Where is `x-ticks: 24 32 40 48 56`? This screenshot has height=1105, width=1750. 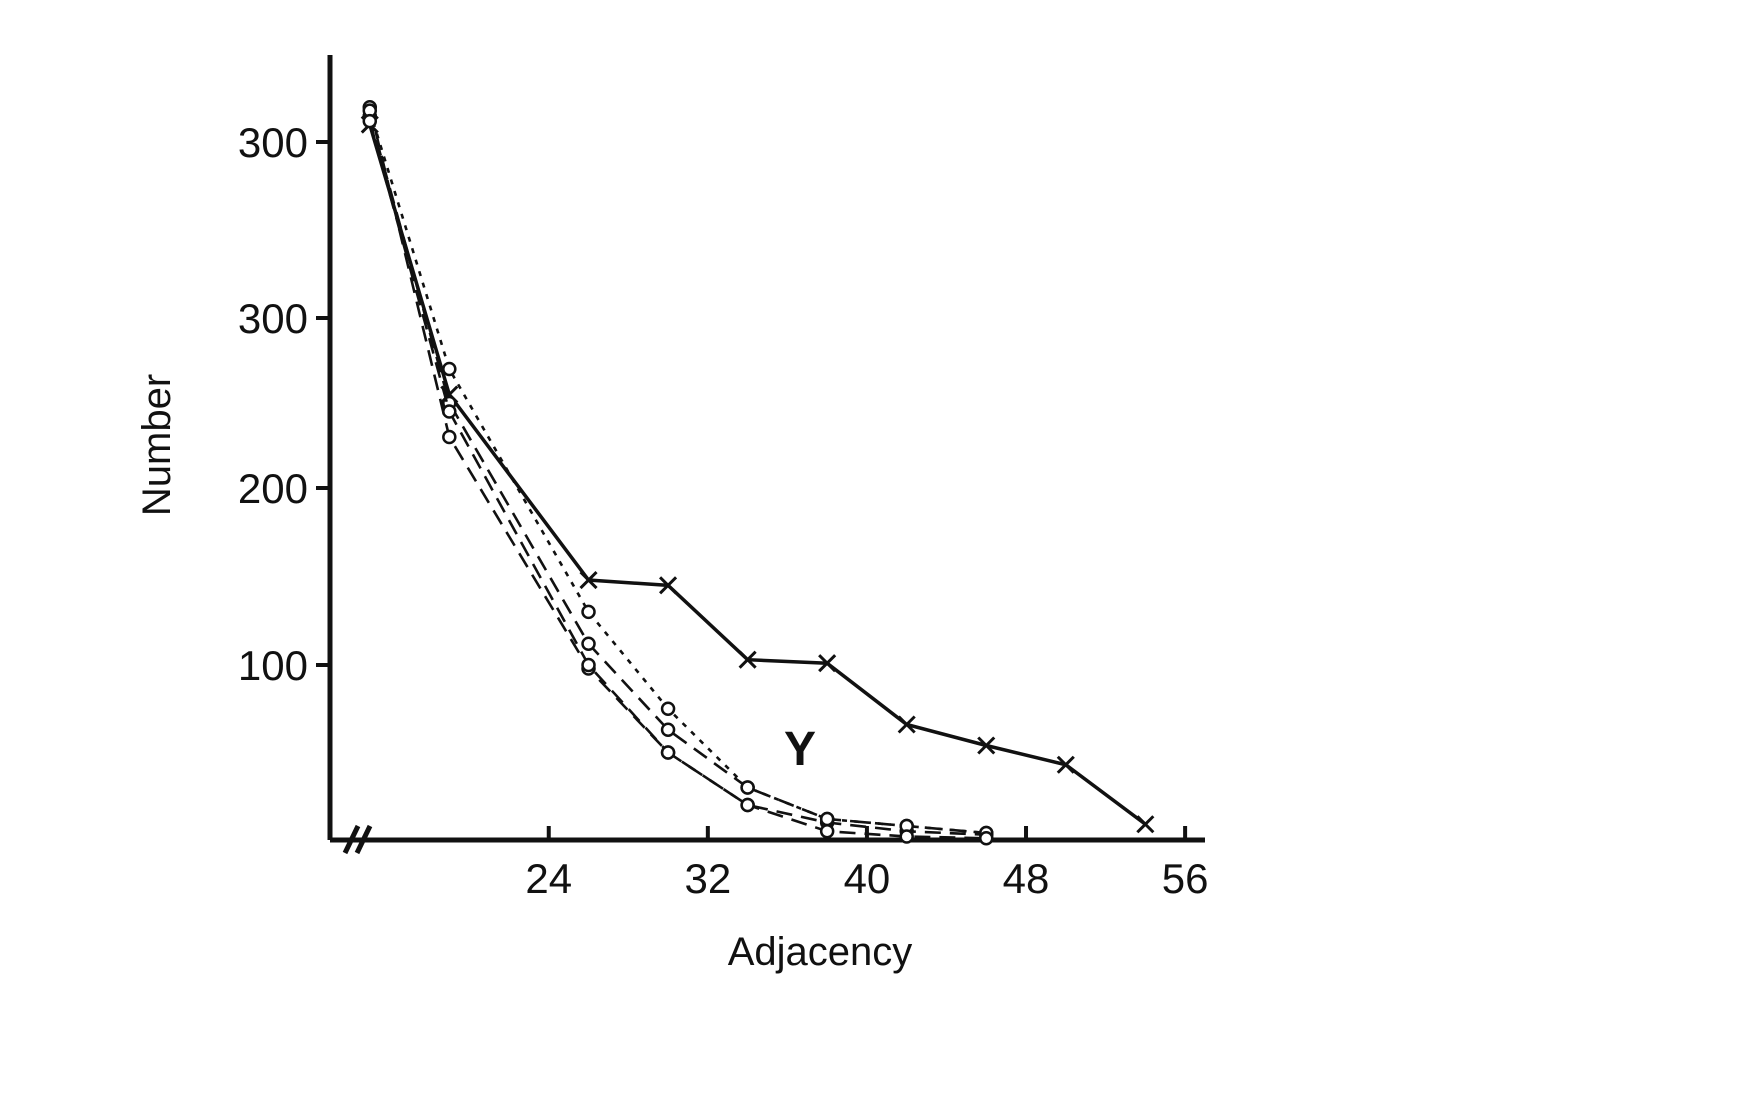
x-ticks: 24 32 40 48 56 is located at coordinates (866, 864).